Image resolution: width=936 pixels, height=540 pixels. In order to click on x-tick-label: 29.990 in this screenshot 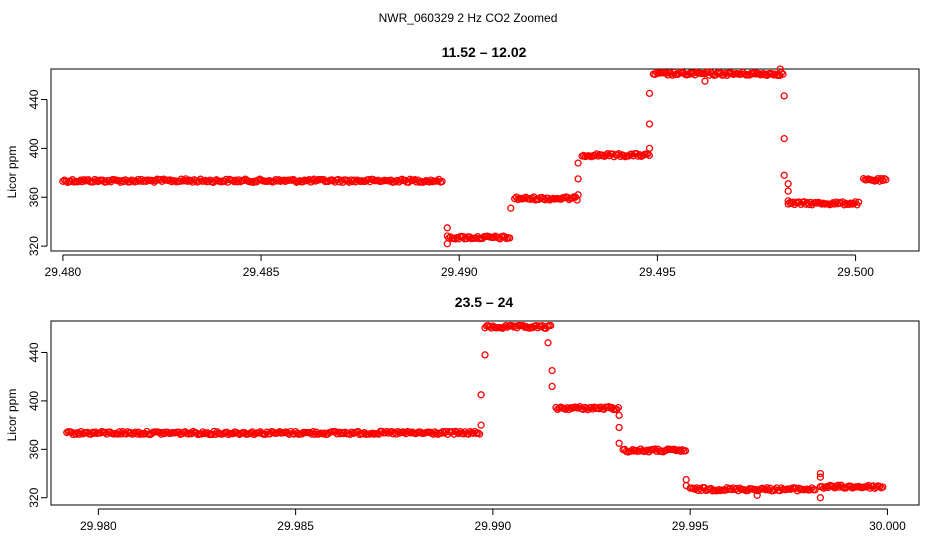, I will do `click(493, 526)`.